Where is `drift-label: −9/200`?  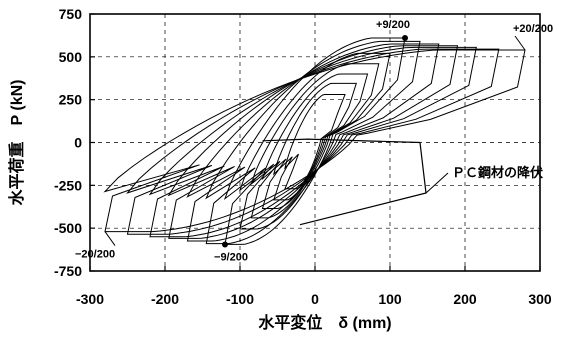
drift-label: −9/200 is located at coordinates (231, 257).